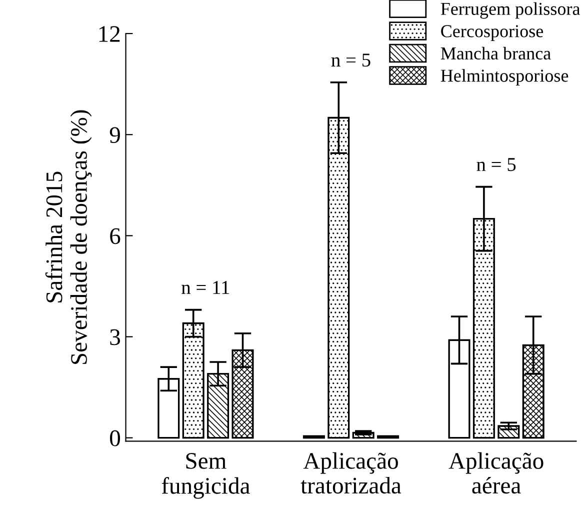  Describe the element at coordinates (495, 53) in the screenshot. I see `legend-label: Mancha branca` at that location.